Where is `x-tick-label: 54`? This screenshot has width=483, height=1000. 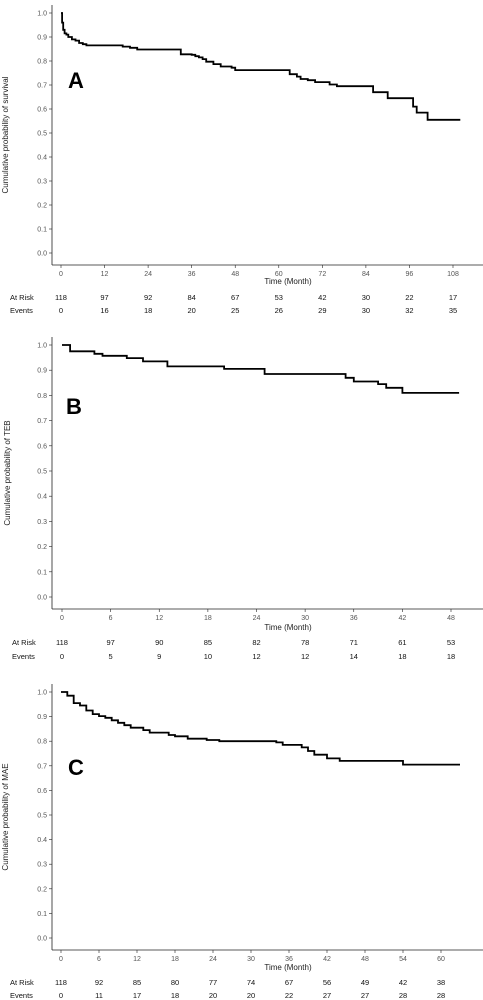
x-tick-label: 54 is located at coordinates (403, 959).